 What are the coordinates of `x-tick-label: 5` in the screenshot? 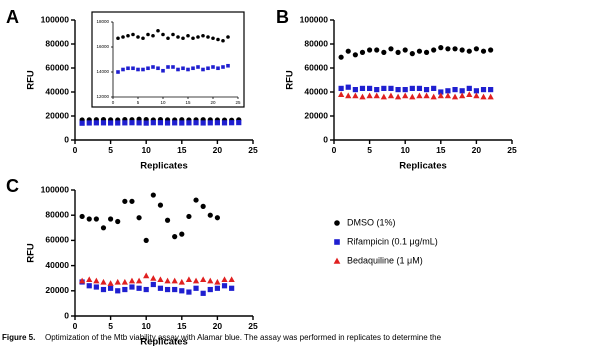 It's located at (138, 102).